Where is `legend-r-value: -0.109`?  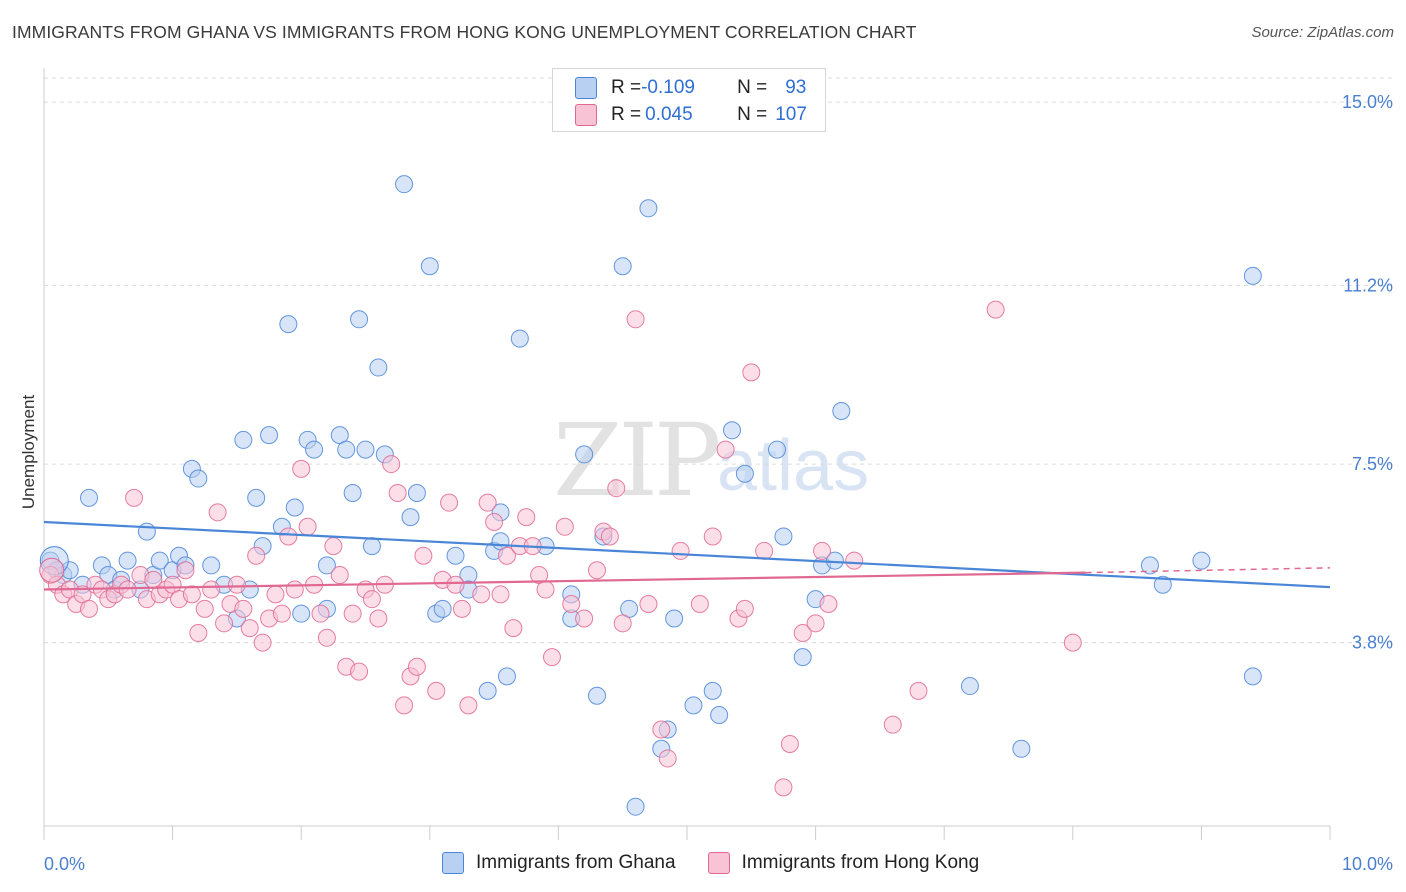 legend-r-value: -0.109 is located at coordinates (668, 87).